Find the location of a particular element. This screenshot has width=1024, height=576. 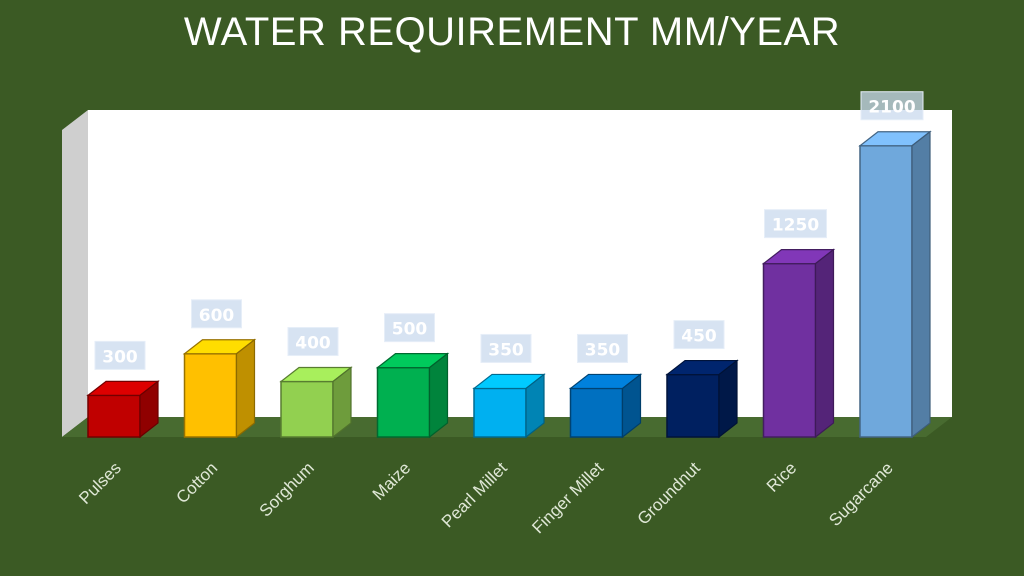

side-wall is located at coordinates (75, 273).